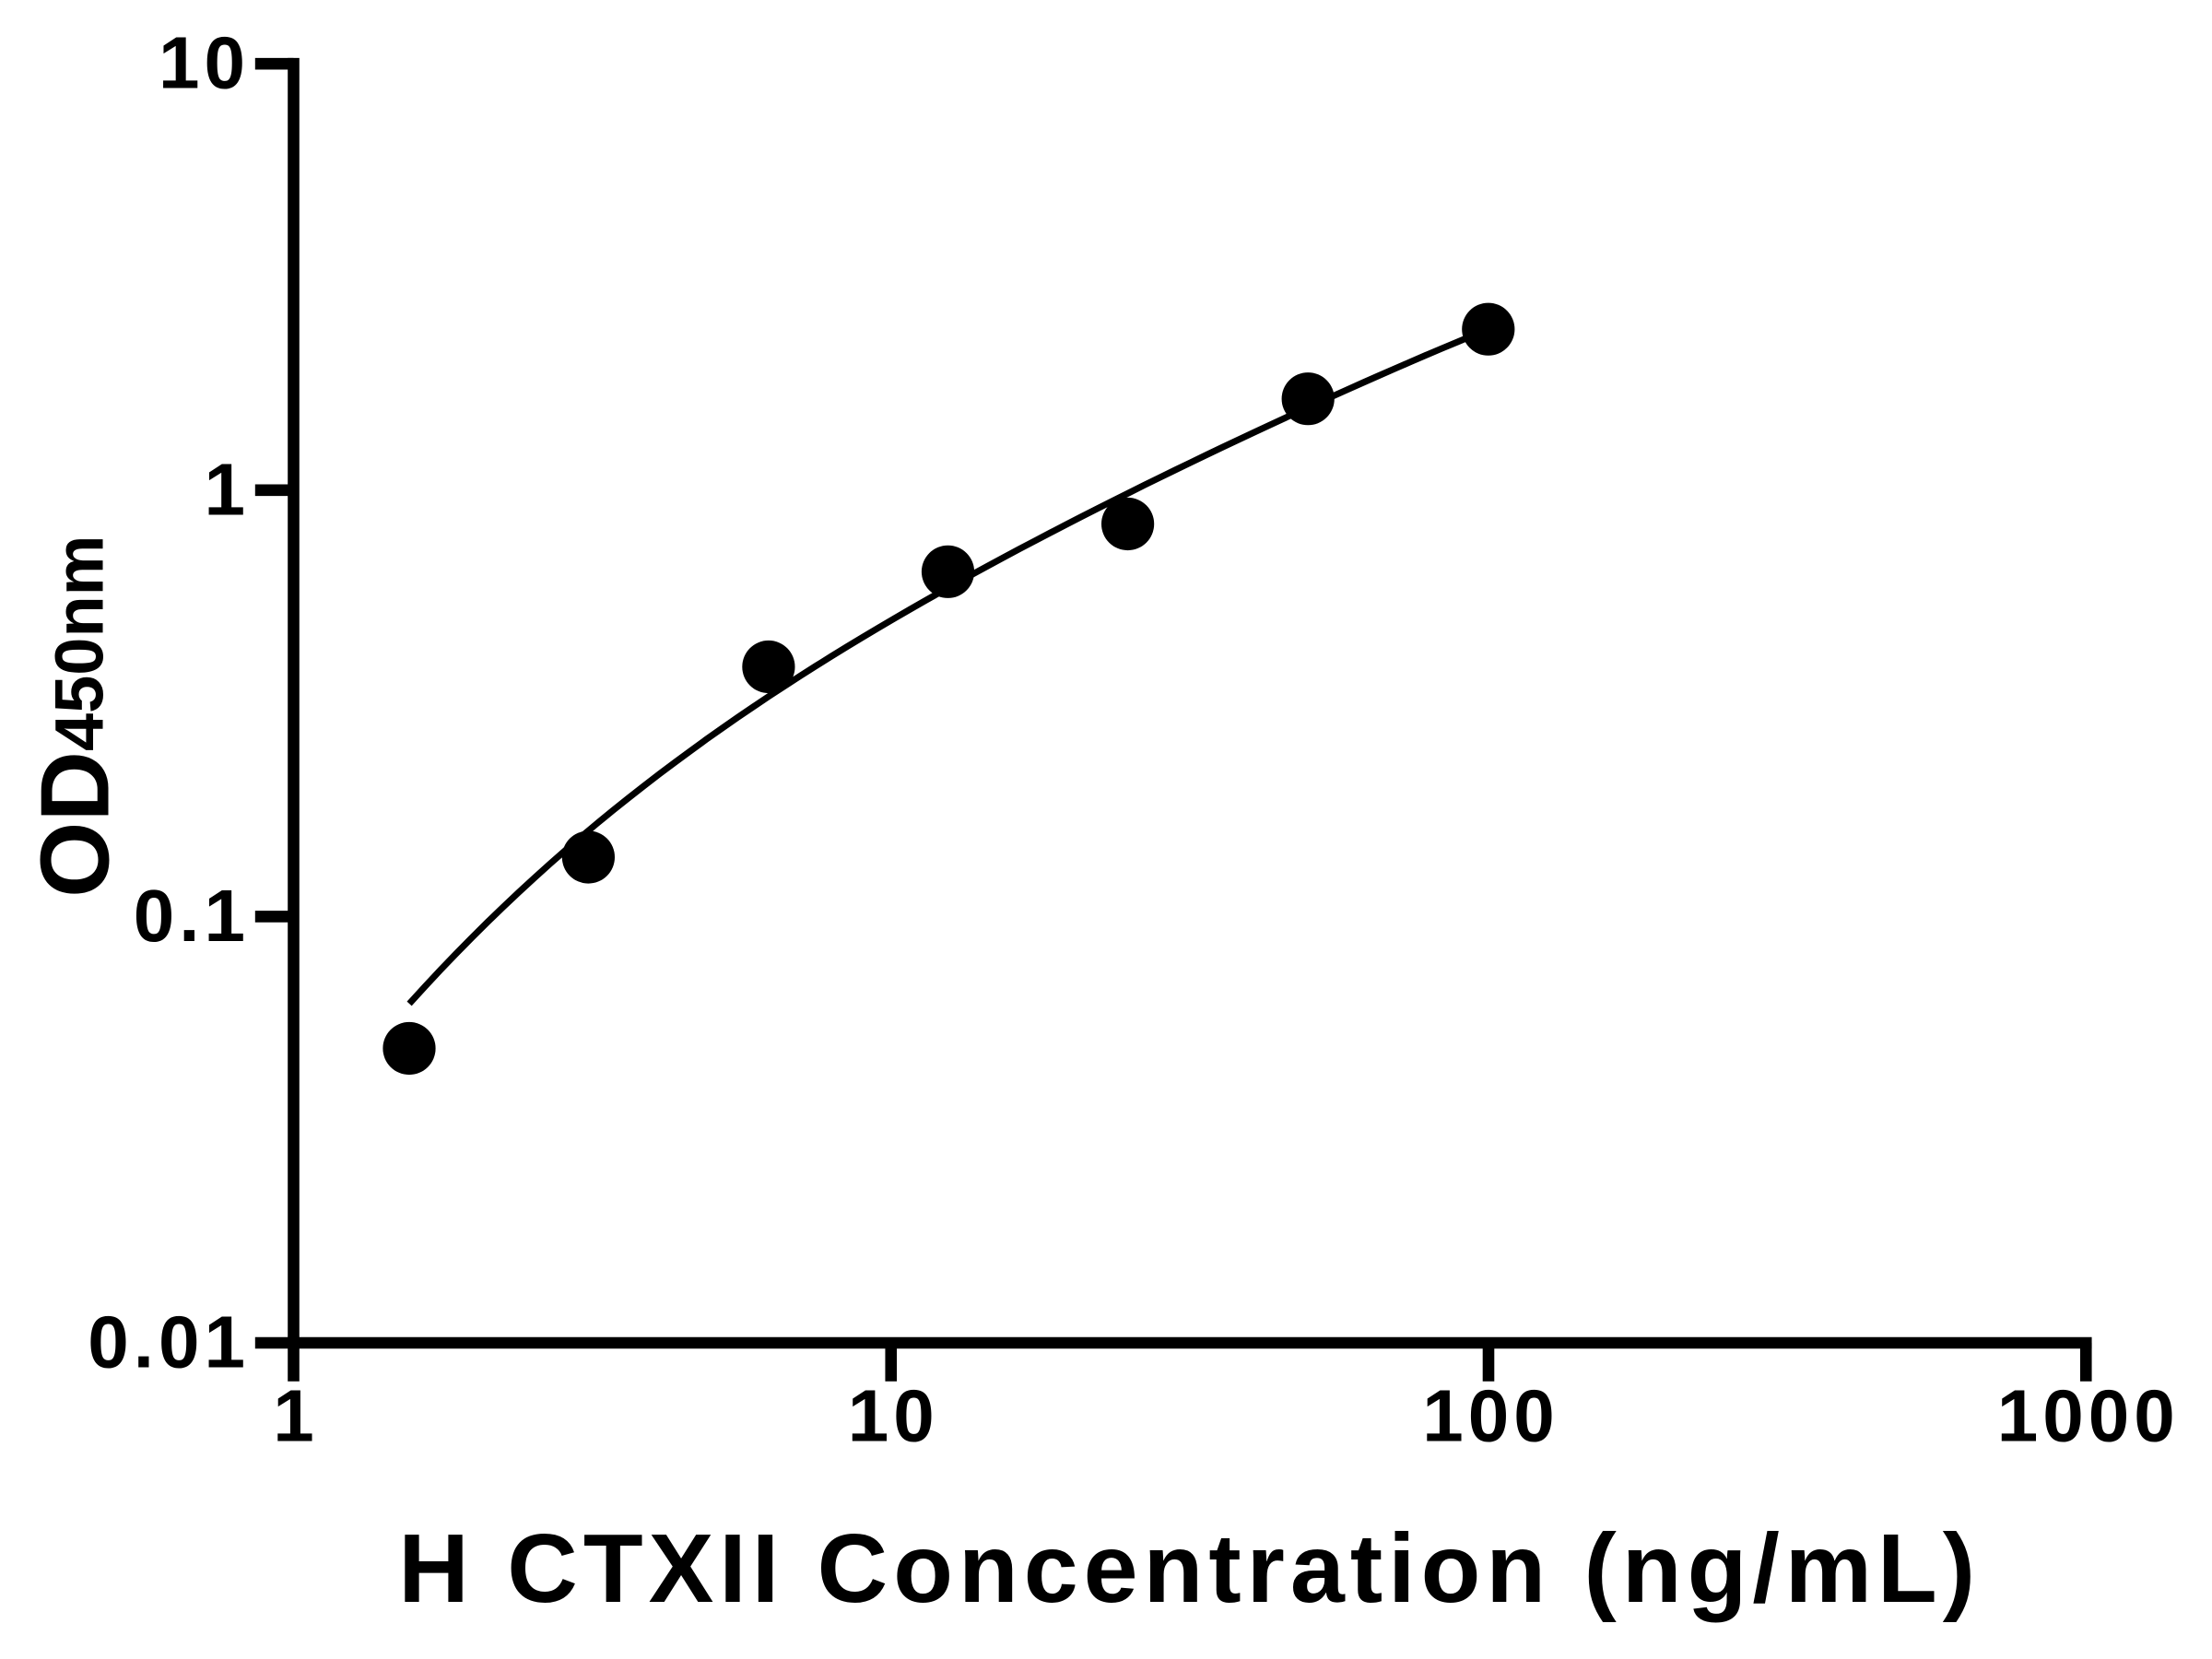 This screenshot has height=1659, width=2212. What do you see at coordinates (1189, 1568) in the screenshot?
I see `svg-text: H CTXII Concentration (ng/mL)` at bounding box center [1189, 1568].